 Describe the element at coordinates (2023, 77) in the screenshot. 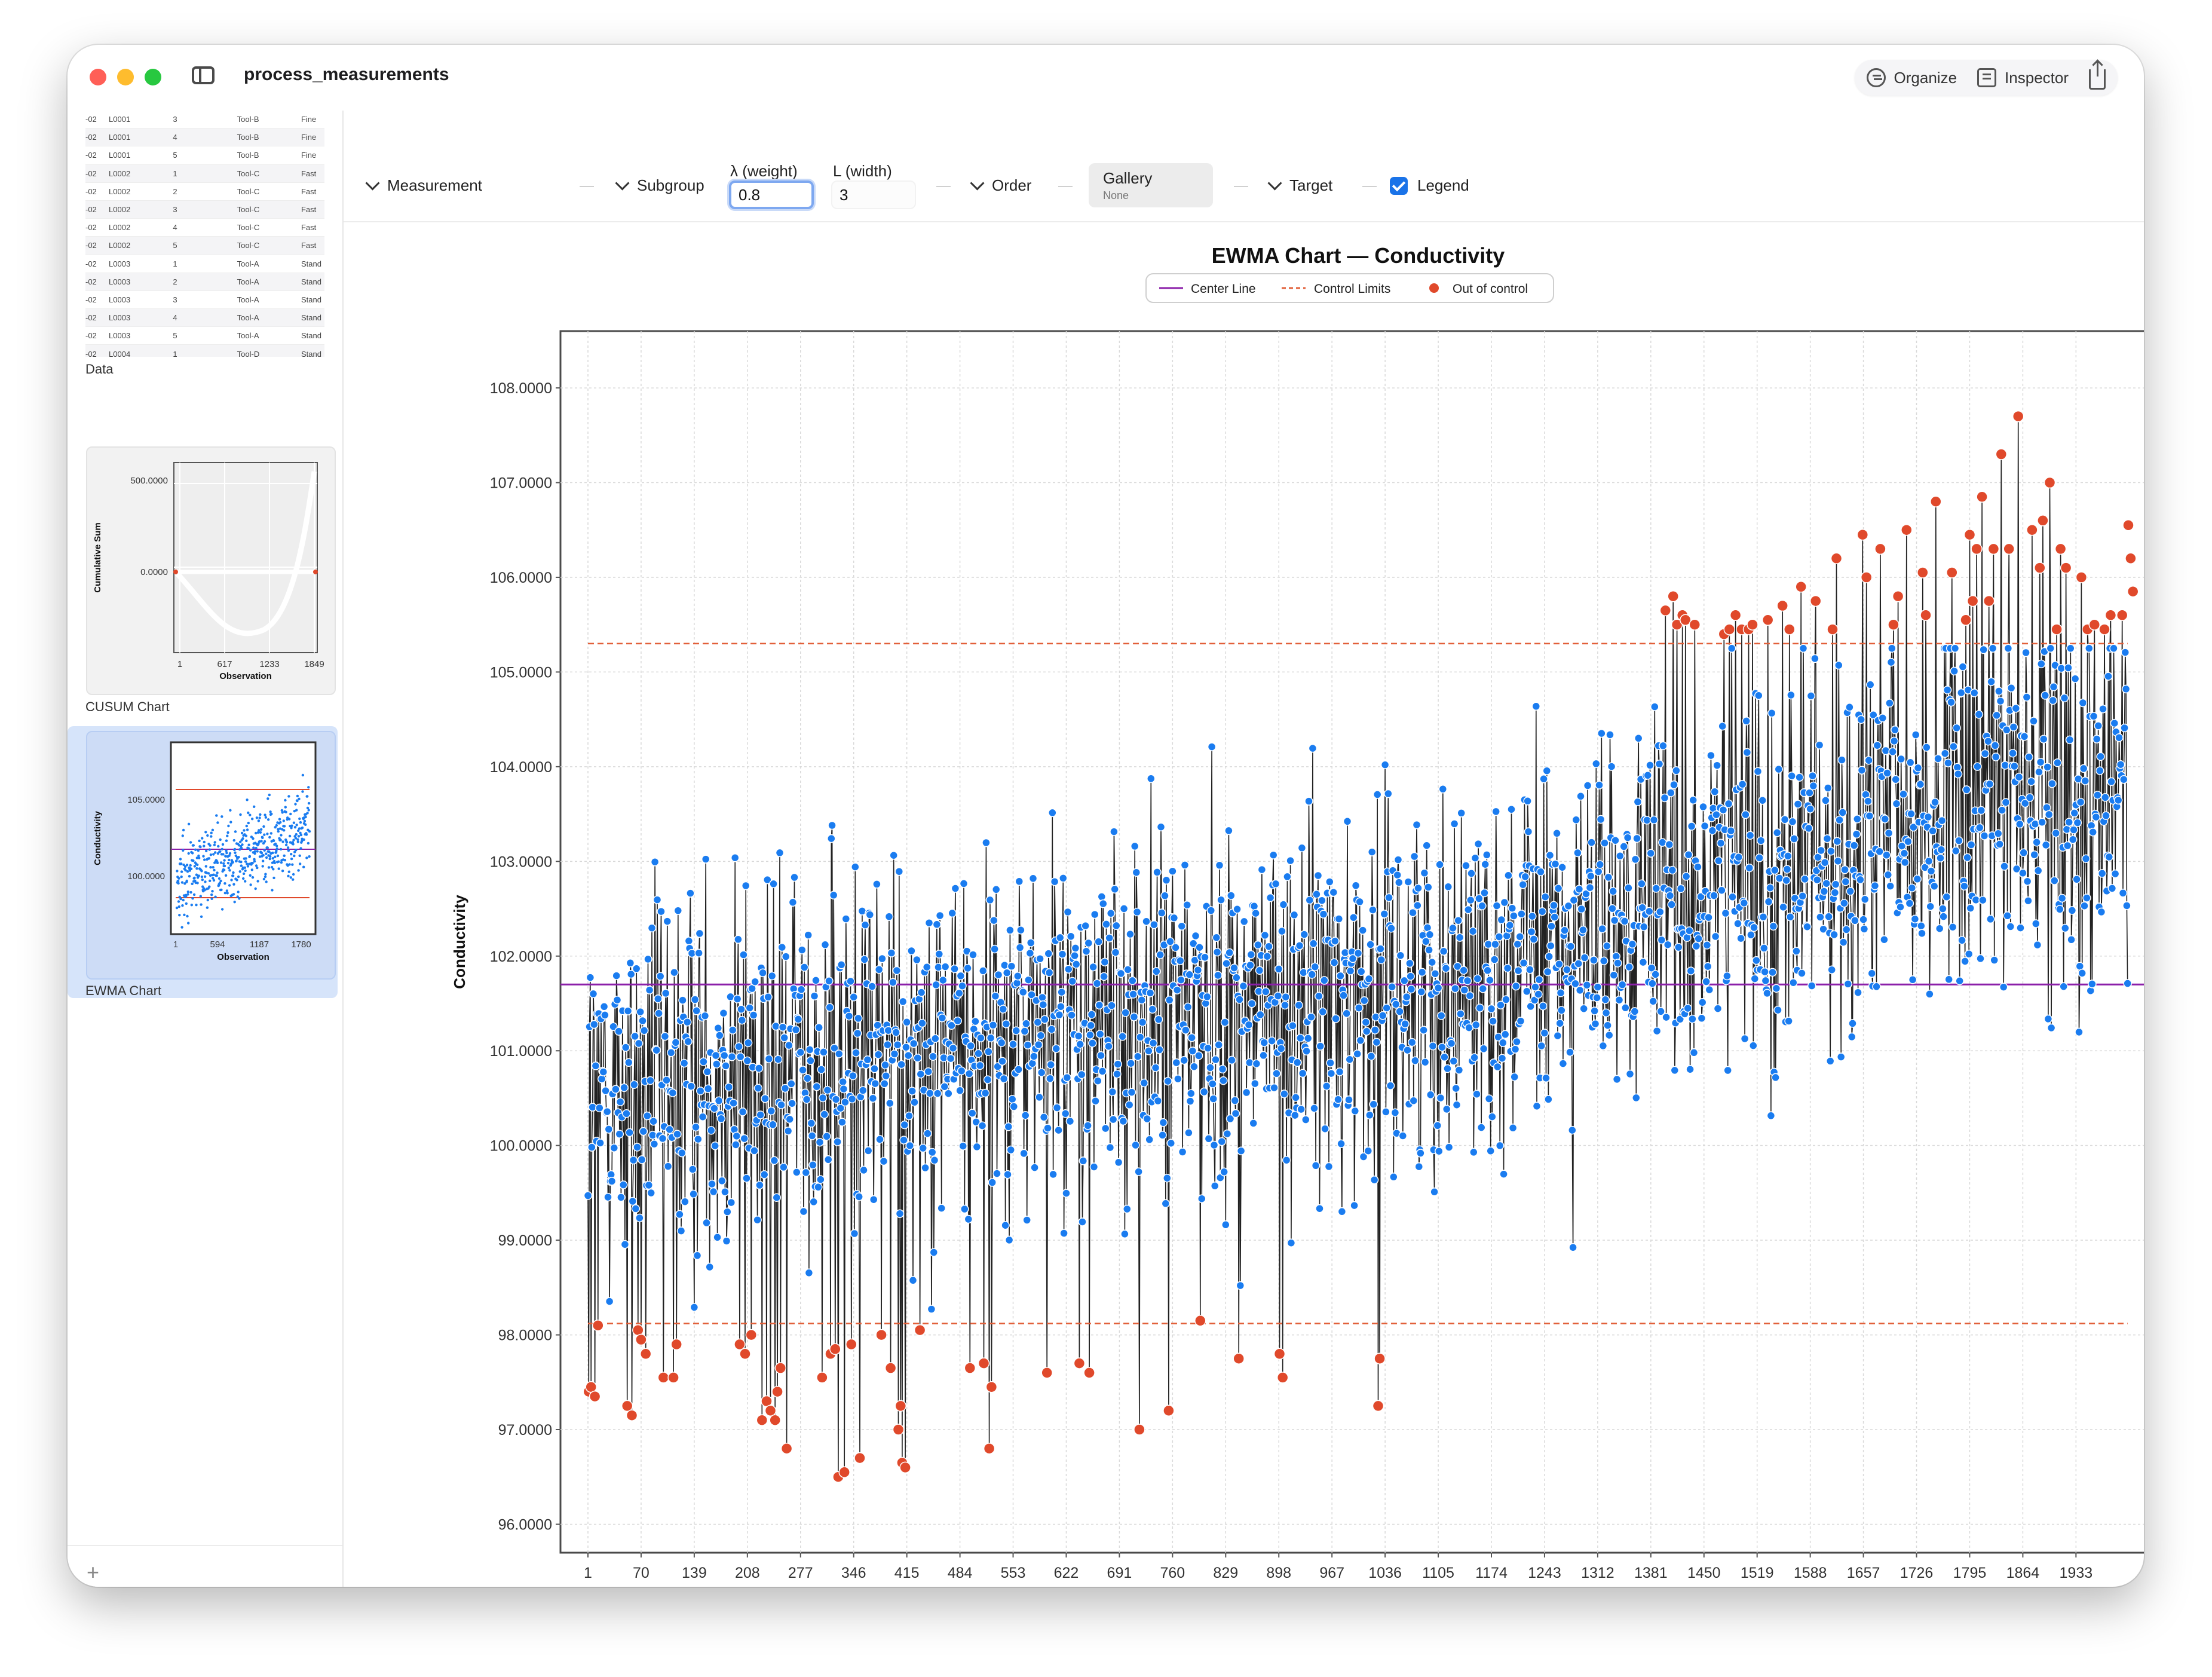

I see `inspector-button: Inspector` at that location.